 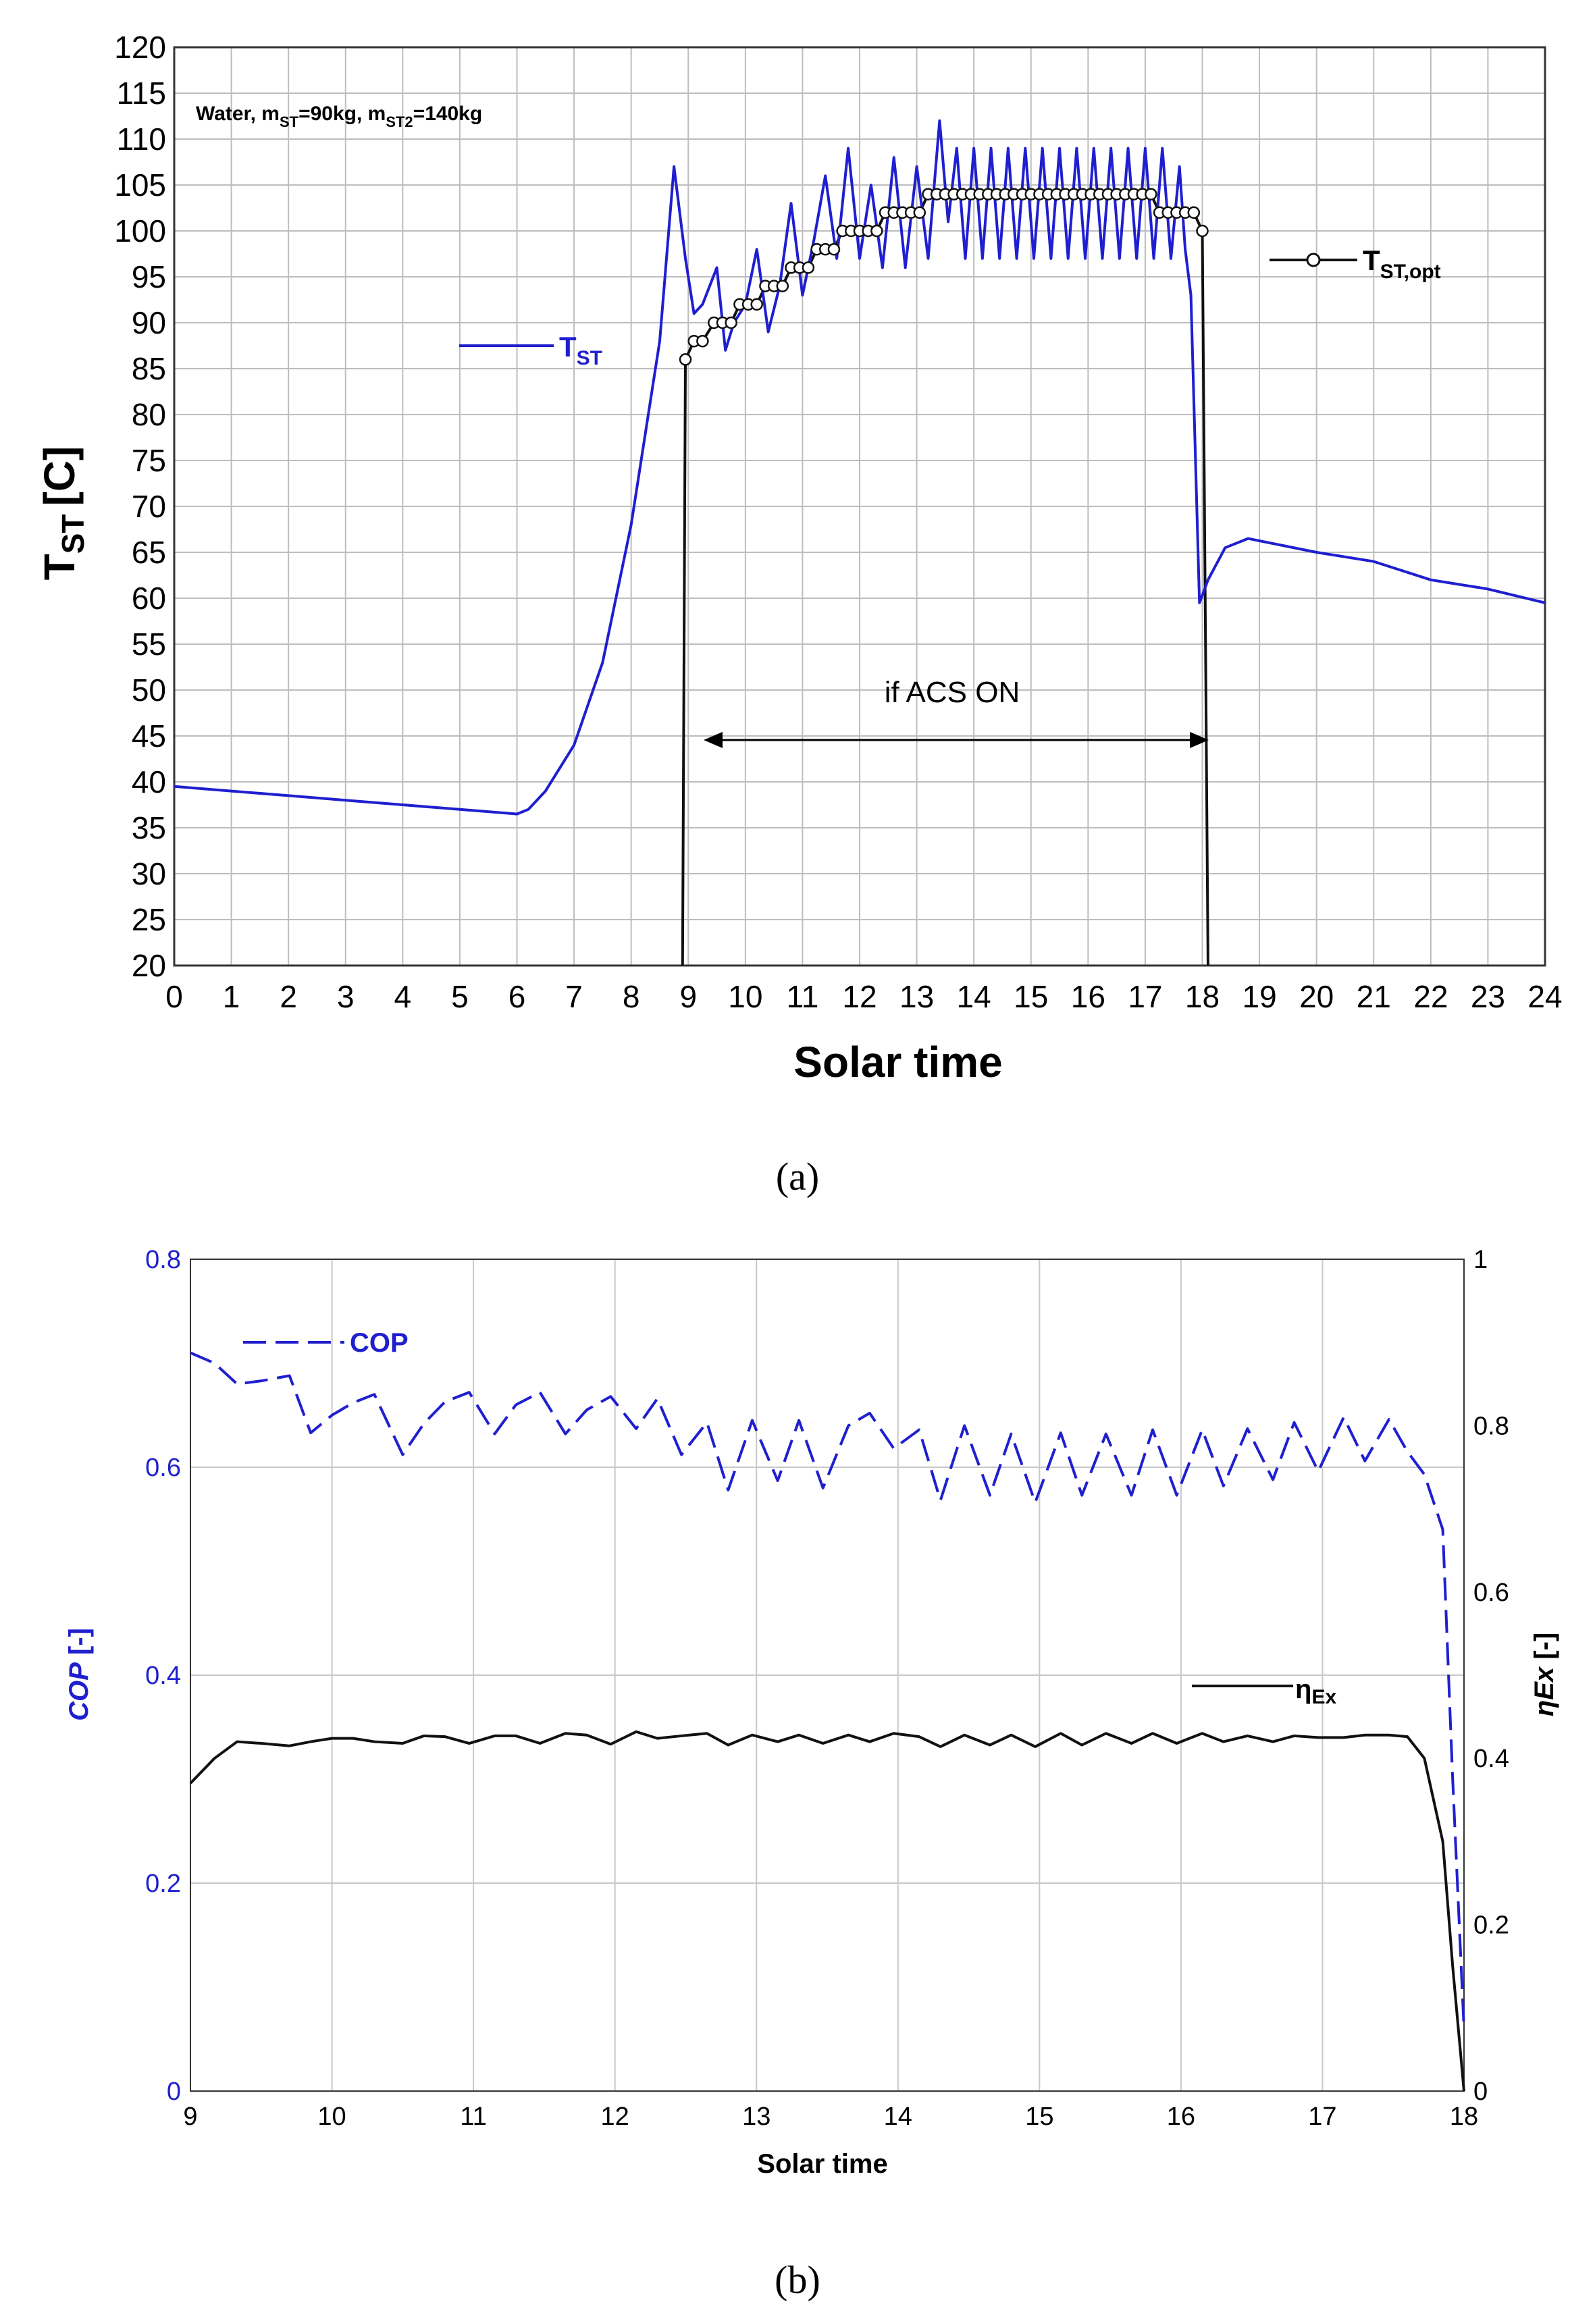 What do you see at coordinates (1491, 1426) in the screenshot?
I see `right-y-tick-label: 0.8` at bounding box center [1491, 1426].